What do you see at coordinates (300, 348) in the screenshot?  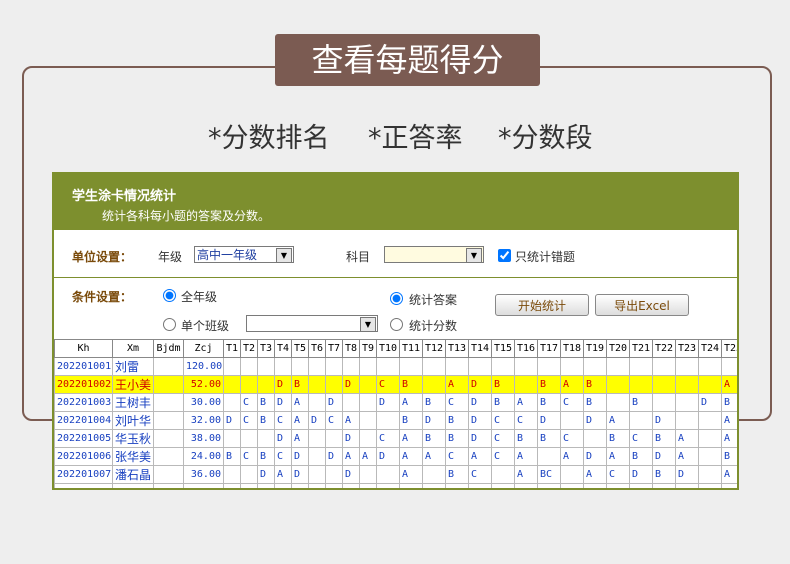 I see `column-header: T5` at bounding box center [300, 348].